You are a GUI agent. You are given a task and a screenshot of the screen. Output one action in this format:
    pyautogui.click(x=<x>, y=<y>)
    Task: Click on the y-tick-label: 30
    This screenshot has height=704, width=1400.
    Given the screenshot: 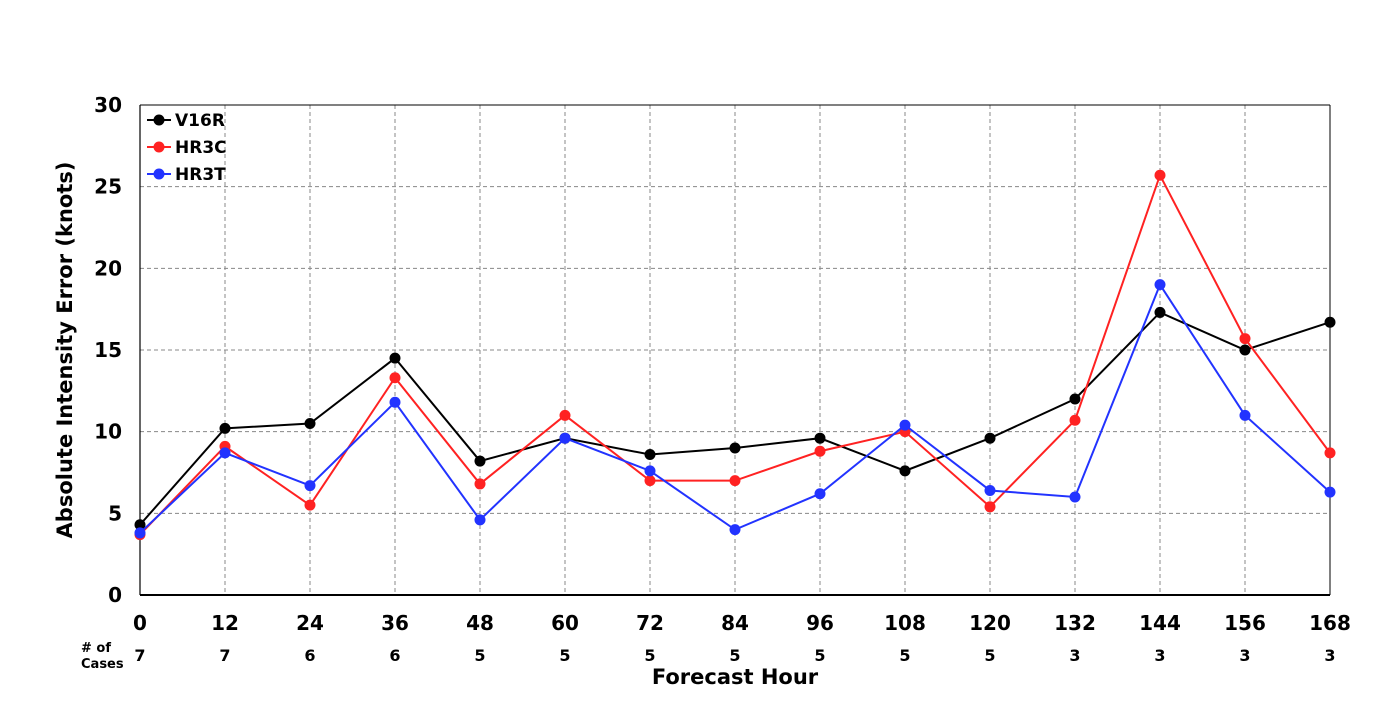 What is the action you would take?
    pyautogui.click(x=108, y=105)
    